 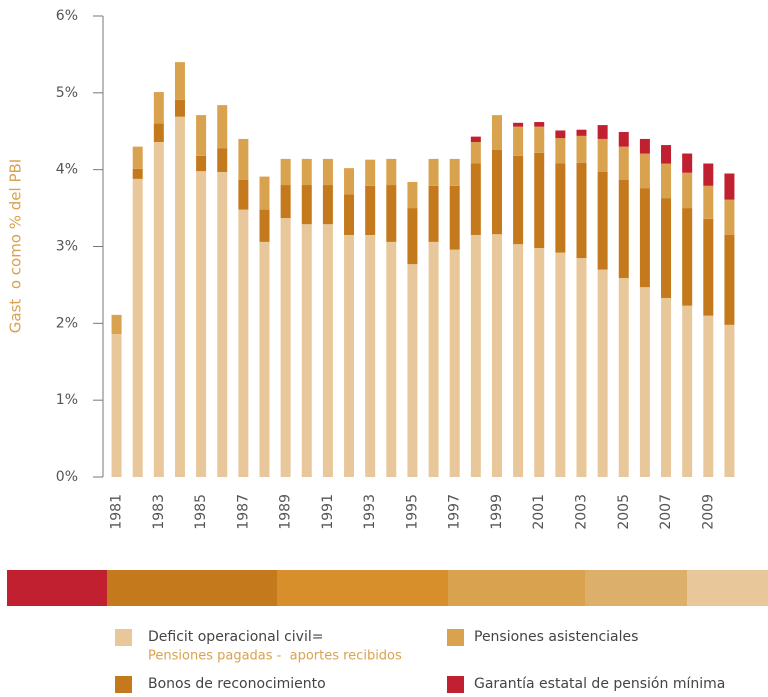 What do you see at coordinates (582, 512) in the screenshot?
I see `x-tick-label: 2003` at bounding box center [582, 512].